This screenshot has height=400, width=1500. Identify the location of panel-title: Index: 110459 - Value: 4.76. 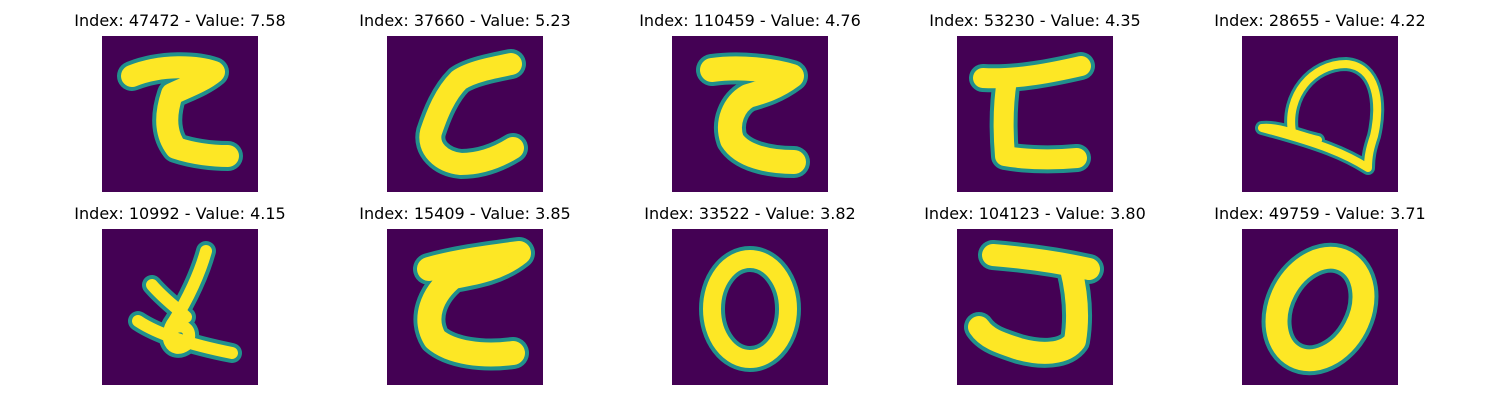
(750, 20).